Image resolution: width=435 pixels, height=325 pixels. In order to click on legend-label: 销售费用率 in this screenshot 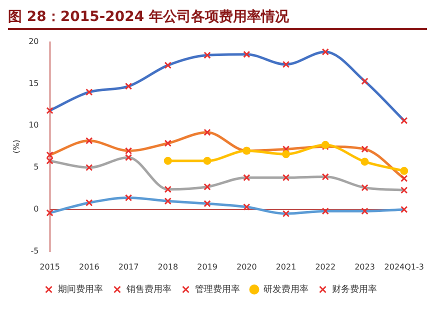, I will do `click(148, 289)`.